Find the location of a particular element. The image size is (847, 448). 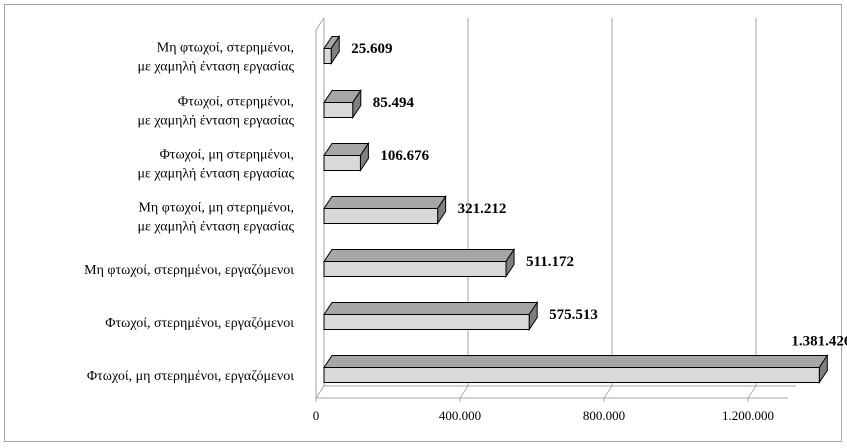

x-tick-label-1: 400.000 is located at coordinates (460, 415).